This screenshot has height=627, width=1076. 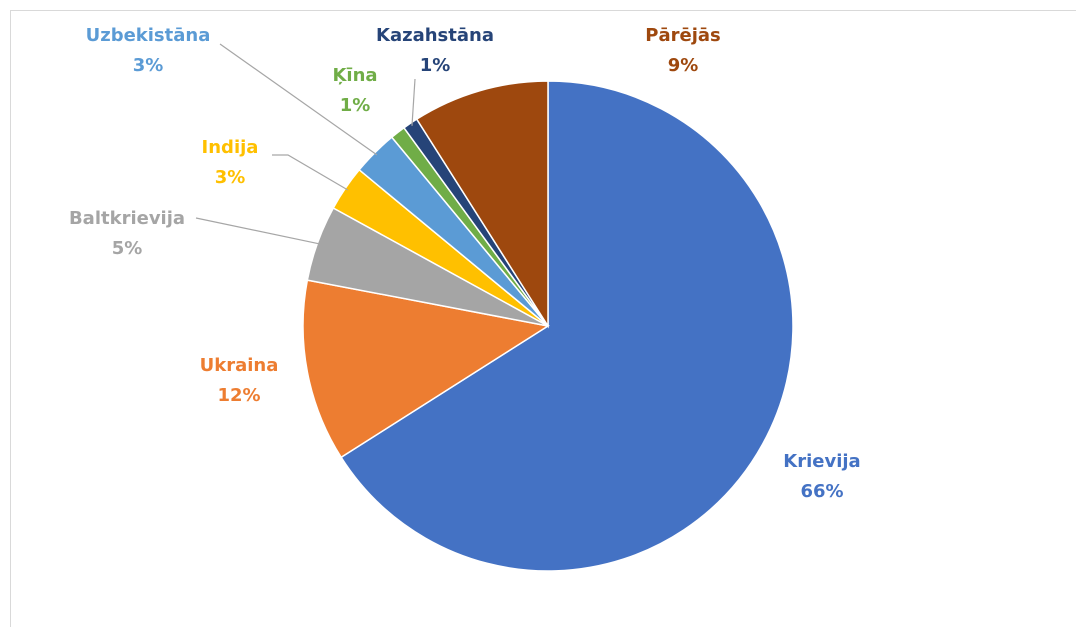 I want to click on category-label: Kazahstāna, so click(x=435, y=35).